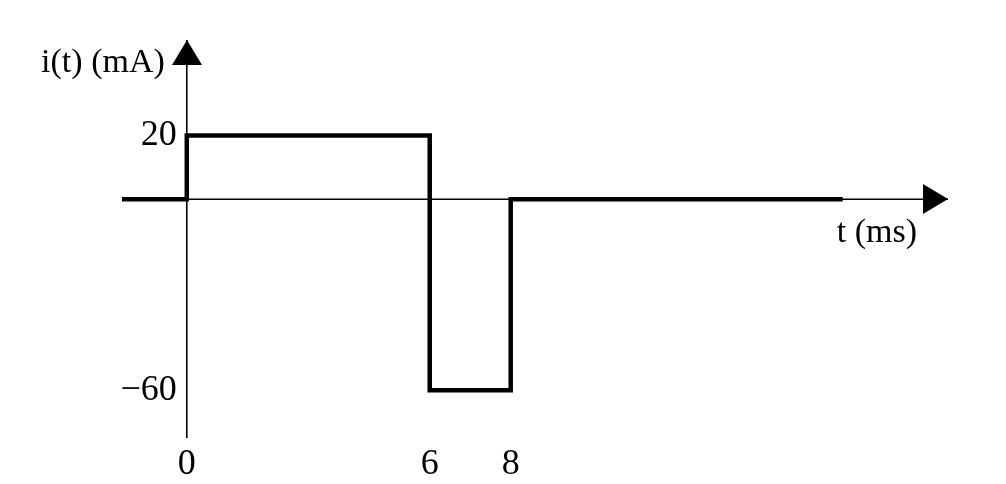 The image size is (1006, 484). I want to click on y-tick-label: 20, so click(158, 132).